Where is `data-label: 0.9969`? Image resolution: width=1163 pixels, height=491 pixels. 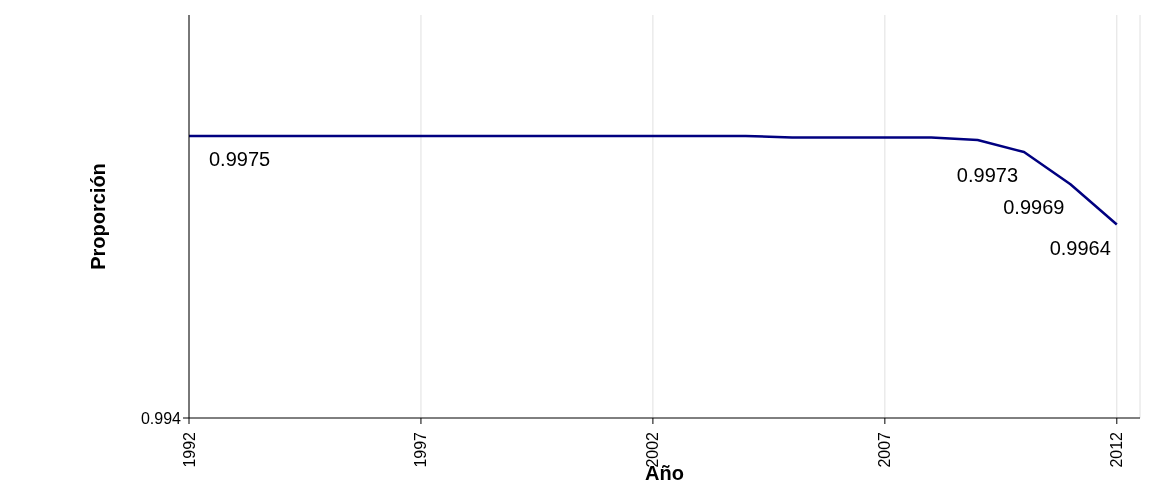
data-label: 0.9969 is located at coordinates (1034, 207).